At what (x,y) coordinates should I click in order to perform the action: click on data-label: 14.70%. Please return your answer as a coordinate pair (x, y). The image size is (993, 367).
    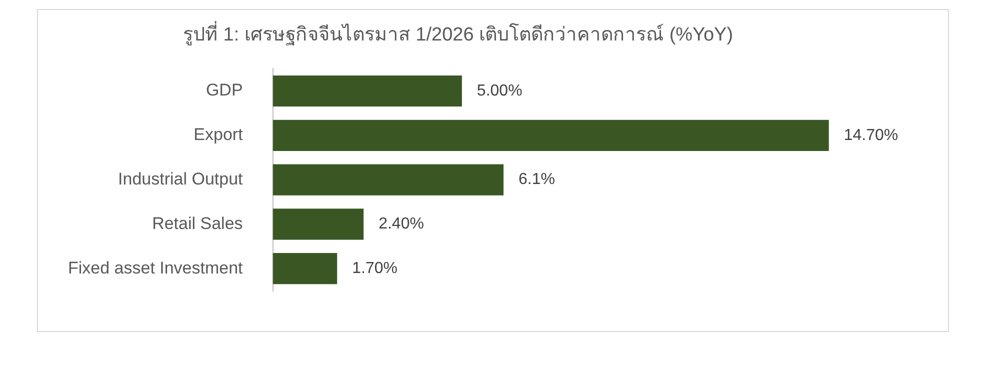
    Looking at the image, I should click on (871, 135).